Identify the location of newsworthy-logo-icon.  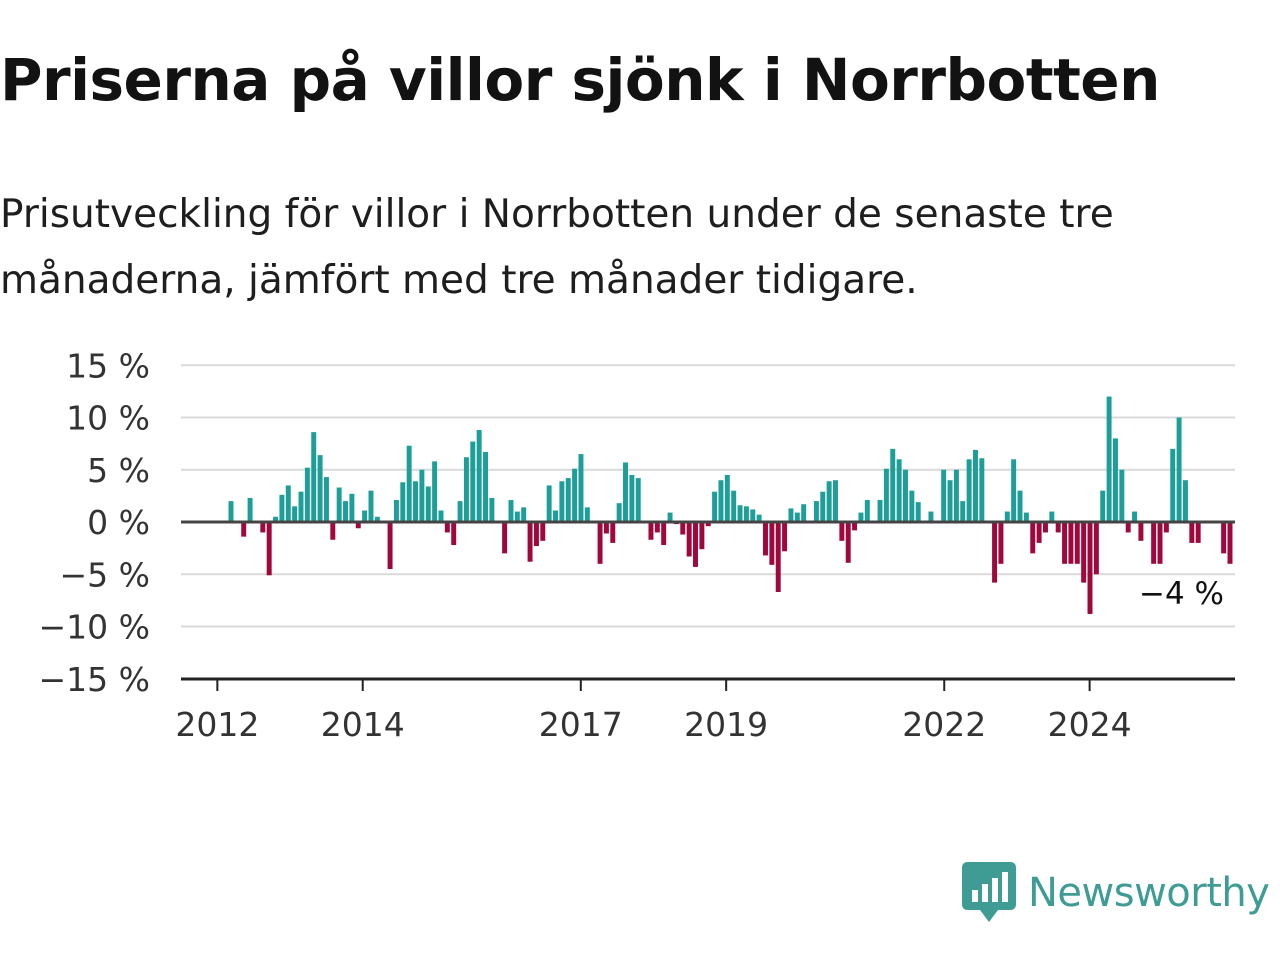
(989, 892).